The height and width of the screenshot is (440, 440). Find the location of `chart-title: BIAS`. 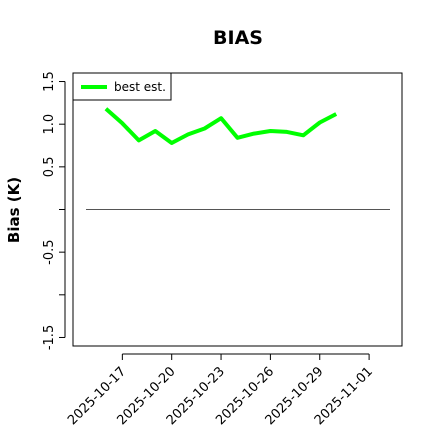

chart-title: BIAS is located at coordinates (238, 38).